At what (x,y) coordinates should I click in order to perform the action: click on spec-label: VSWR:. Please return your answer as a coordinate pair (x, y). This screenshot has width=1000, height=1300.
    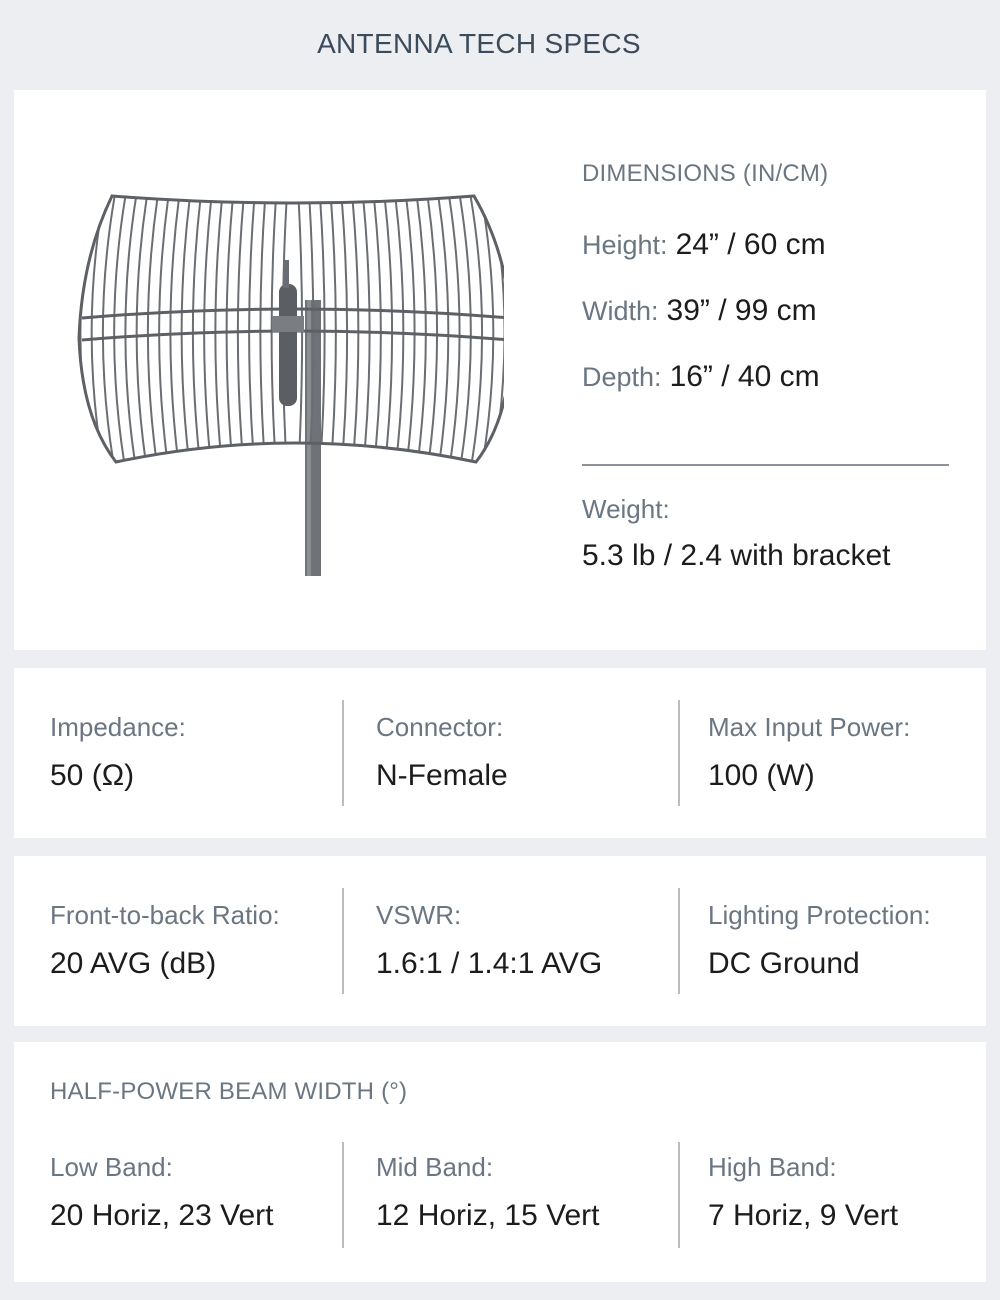
    Looking at the image, I should click on (419, 915).